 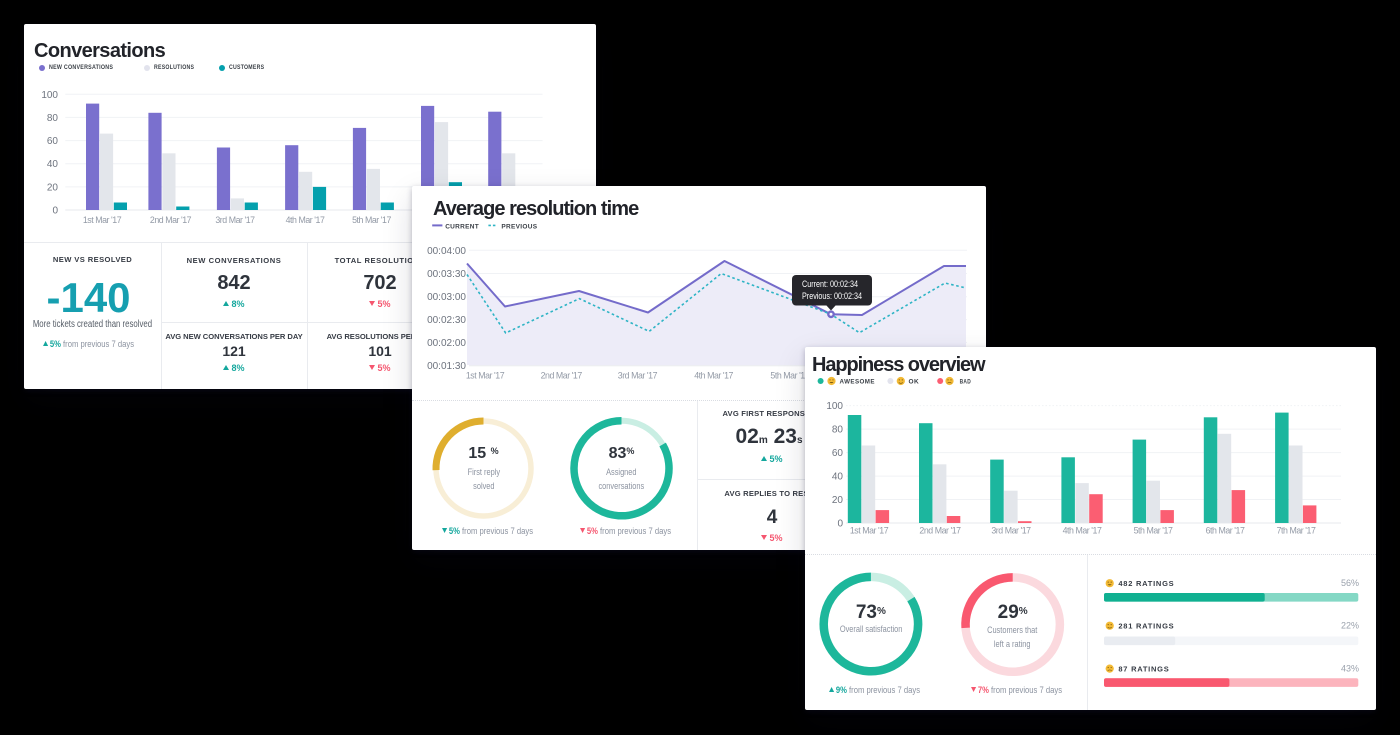 What do you see at coordinates (858, 382) in the screenshot?
I see `svg-text: AWESOME` at bounding box center [858, 382].